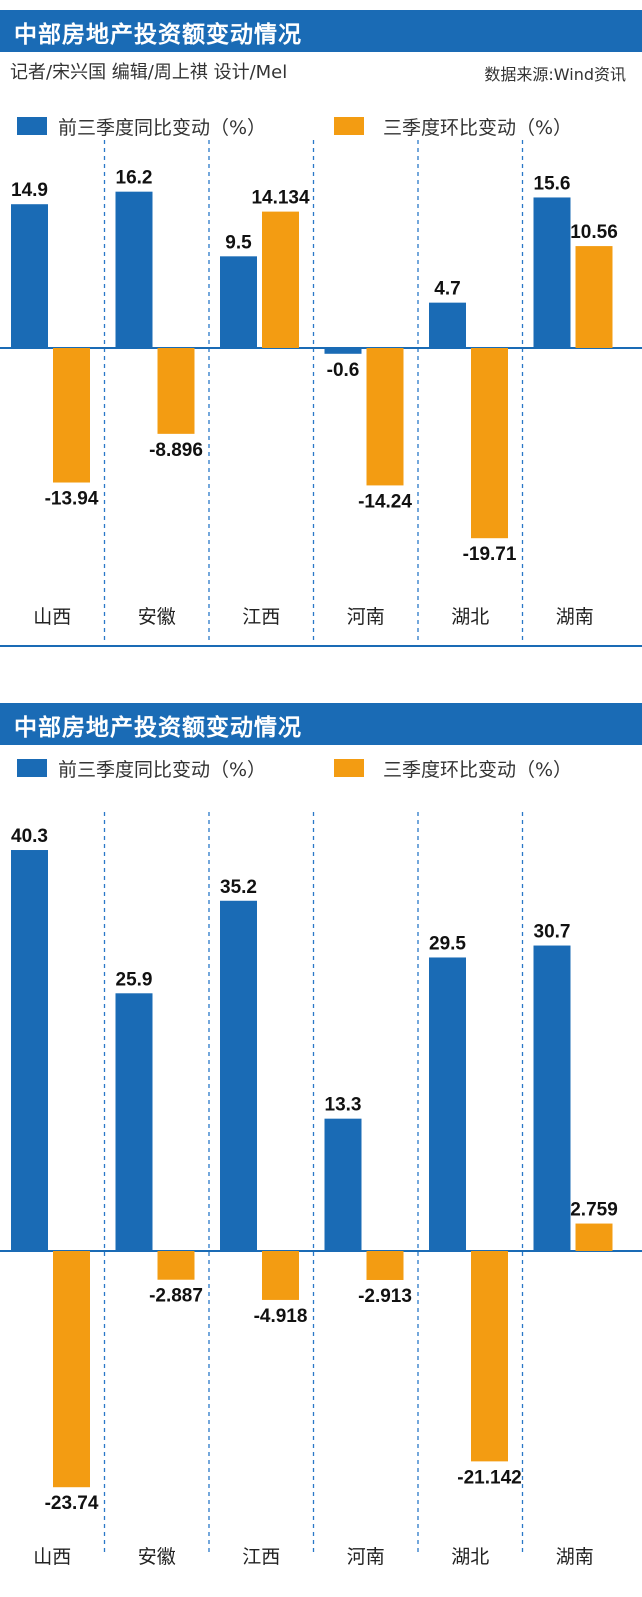  Describe the element at coordinates (490, 554) in the screenshot. I see `value-label: -19.71` at that location.